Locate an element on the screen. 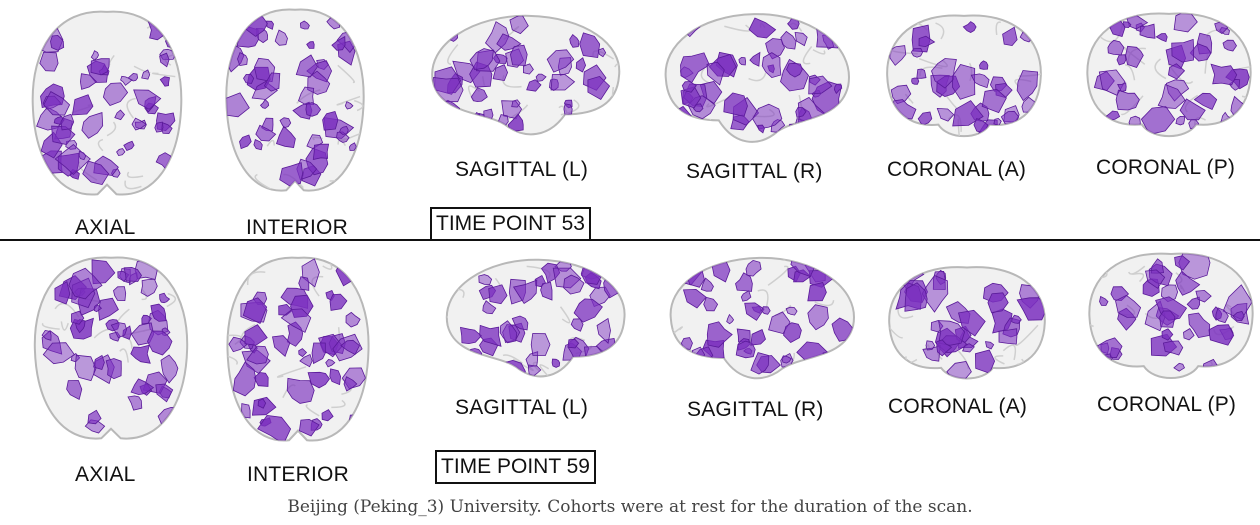 The image size is (1260, 525). brain-coronal-posterior-view is located at coordinates (1169, 75).